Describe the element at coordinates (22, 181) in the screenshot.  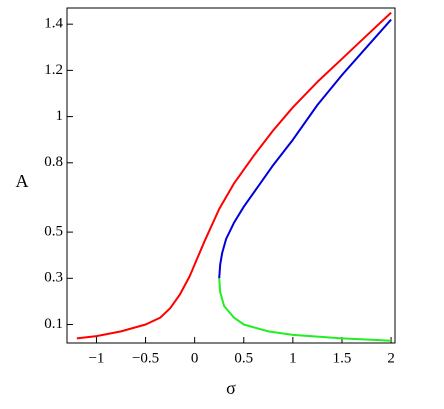
I see `y-axis-title: A` at that location.